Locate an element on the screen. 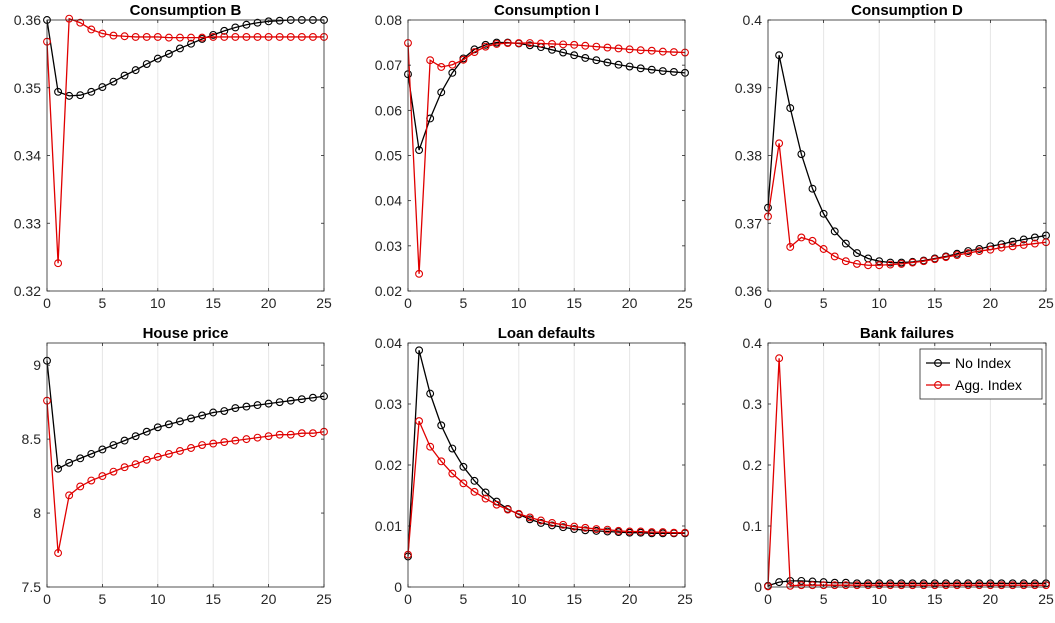 The width and height of the screenshot is (1055, 623). y-tick-label: 0.1 is located at coordinates (753, 526).